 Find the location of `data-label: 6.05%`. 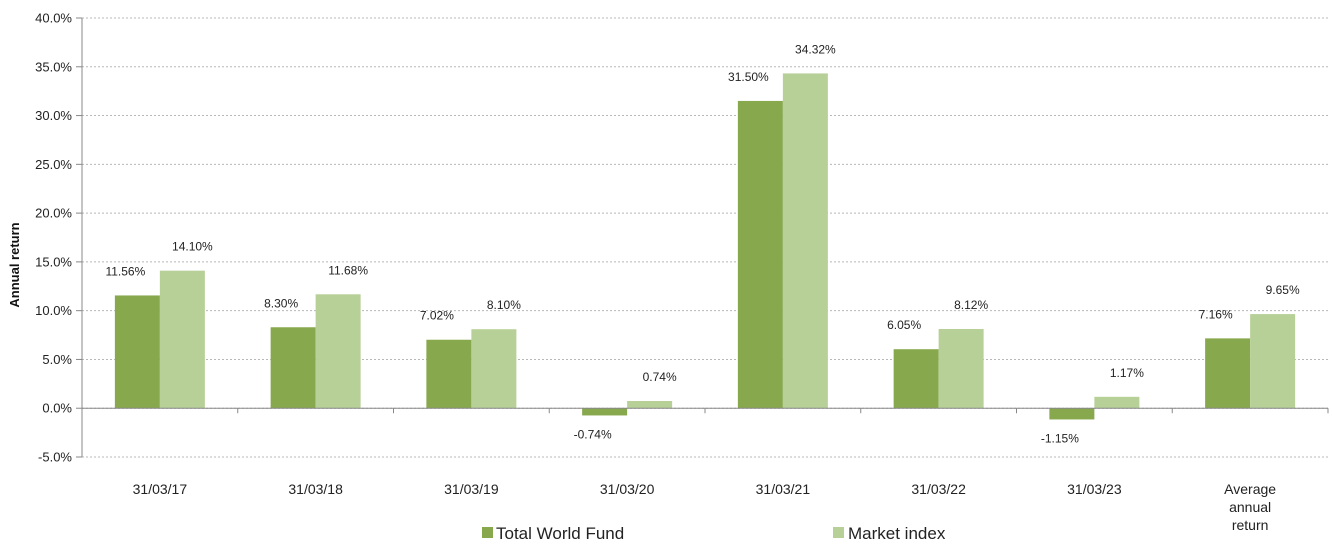

data-label: 6.05% is located at coordinates (904, 325).